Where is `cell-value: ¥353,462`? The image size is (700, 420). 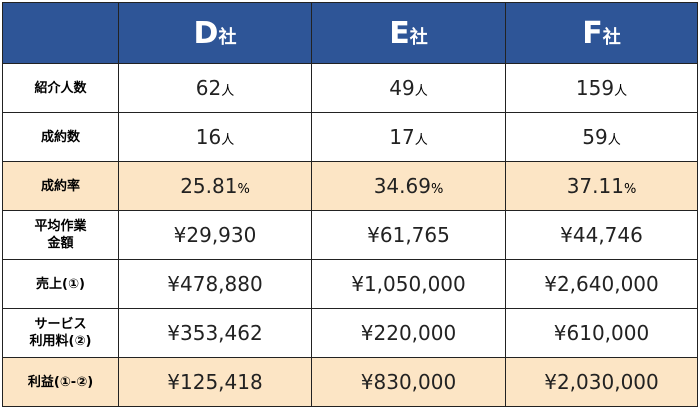
cell-value: ¥353,462 is located at coordinates (215, 333).